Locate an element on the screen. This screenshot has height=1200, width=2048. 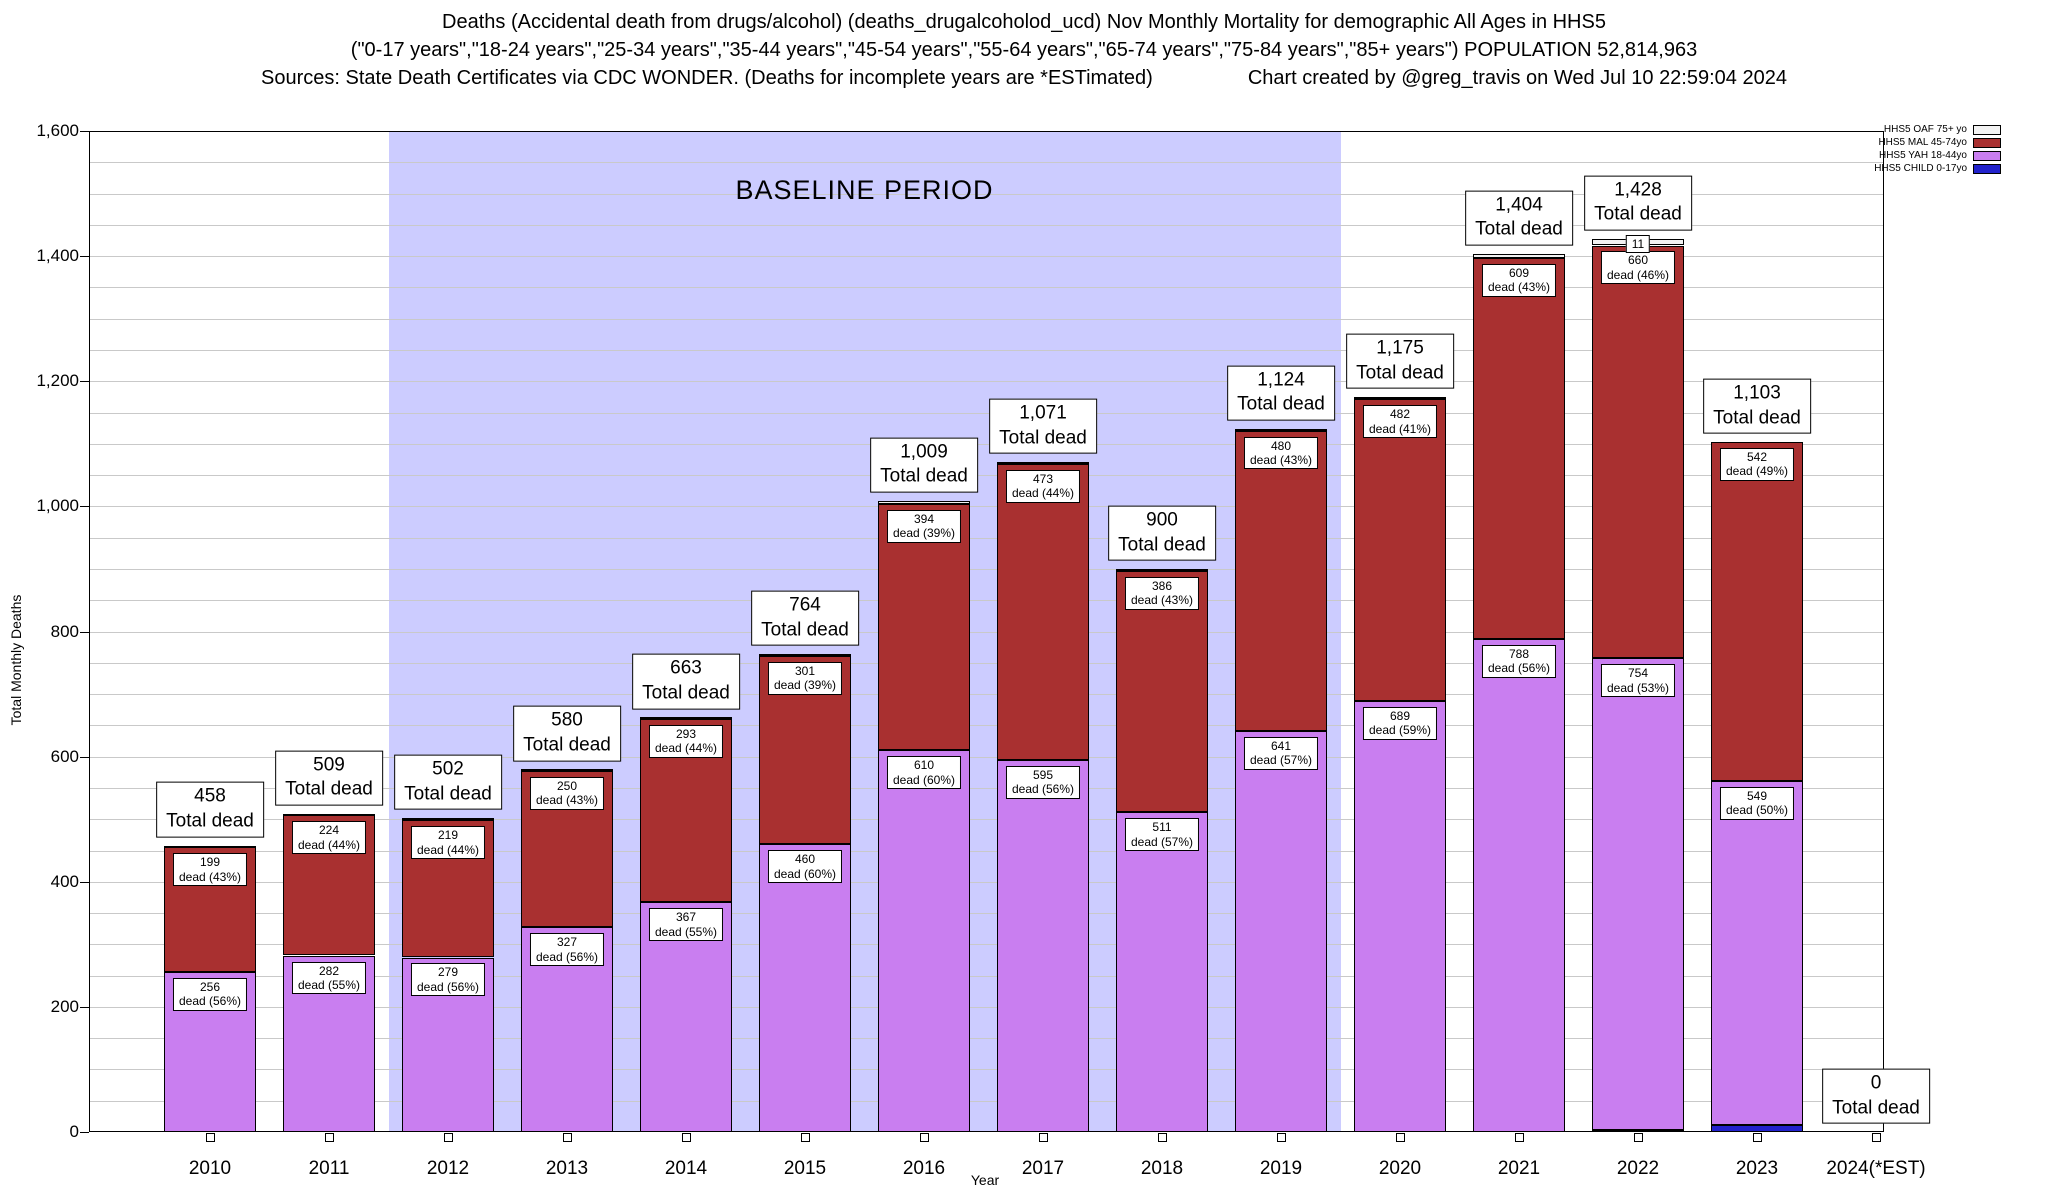
bar-segment-yah-2015 is located at coordinates (805, 988).